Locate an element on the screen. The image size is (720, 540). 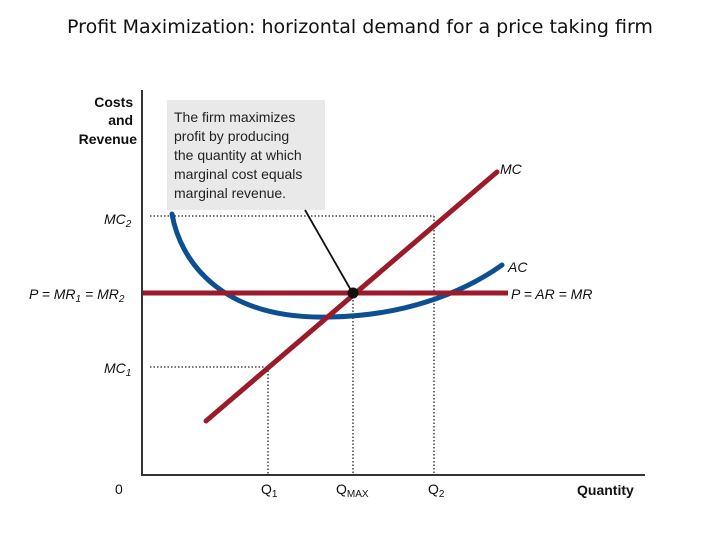
q1-label: Q1 is located at coordinates (269, 490).